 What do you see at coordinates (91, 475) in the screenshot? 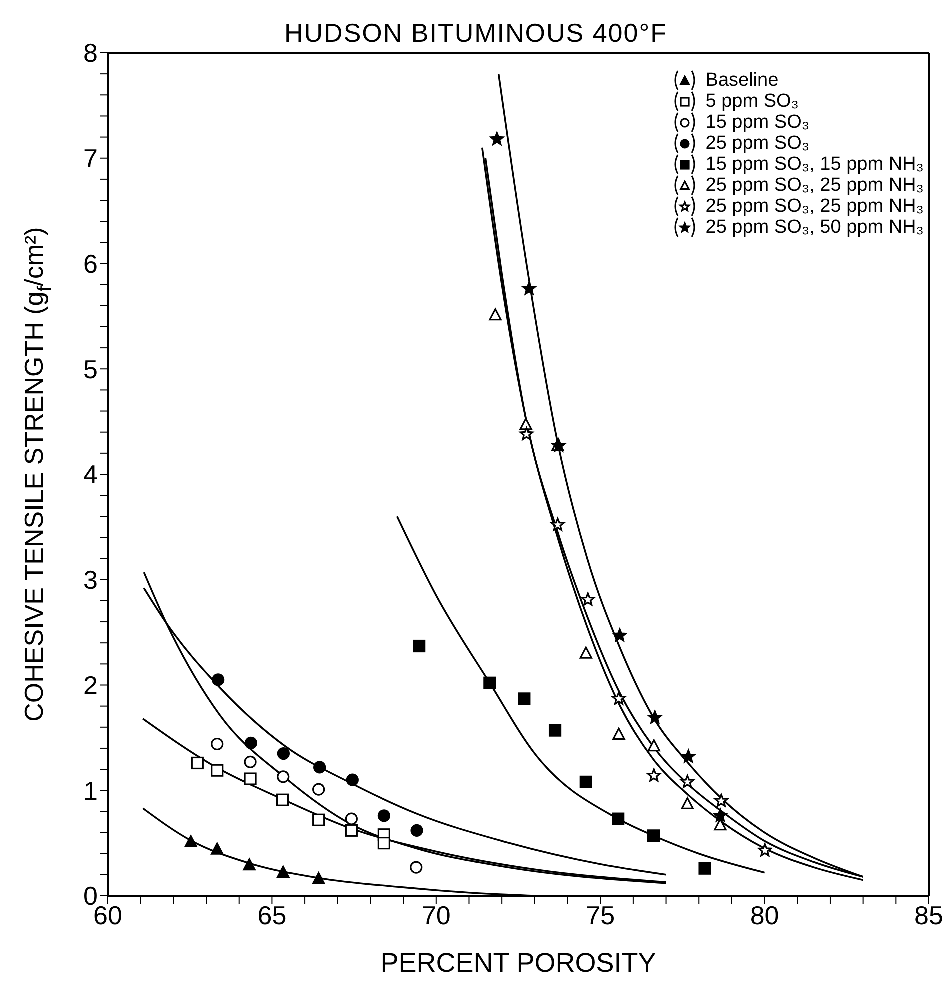
I see `y-tick-label: 4` at bounding box center [91, 475].